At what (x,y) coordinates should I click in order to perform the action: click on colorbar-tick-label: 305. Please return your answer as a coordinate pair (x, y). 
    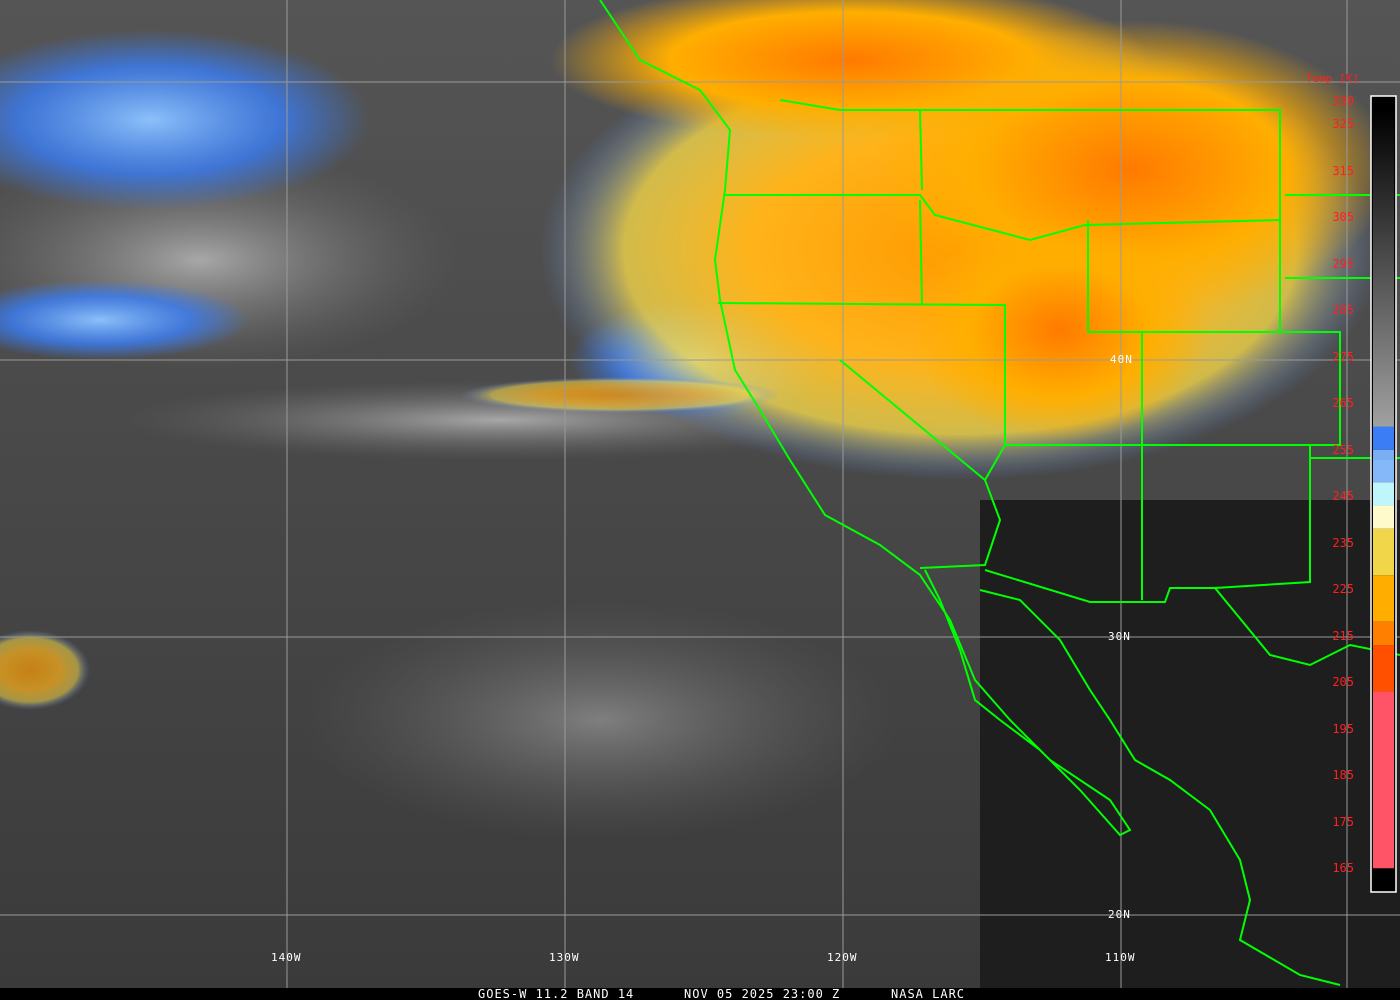
    Looking at the image, I should click on (1343, 217).